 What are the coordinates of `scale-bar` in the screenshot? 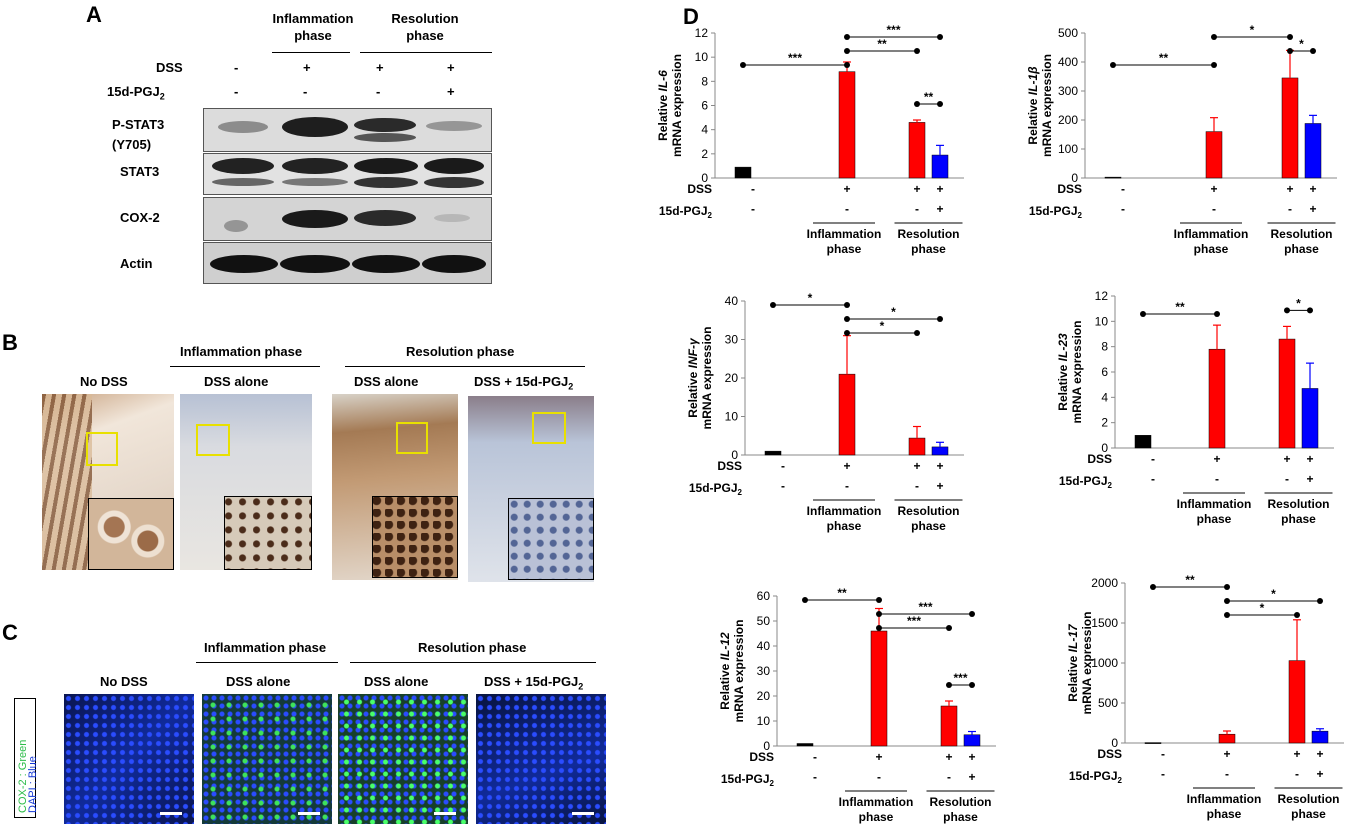 It's located at (171, 813).